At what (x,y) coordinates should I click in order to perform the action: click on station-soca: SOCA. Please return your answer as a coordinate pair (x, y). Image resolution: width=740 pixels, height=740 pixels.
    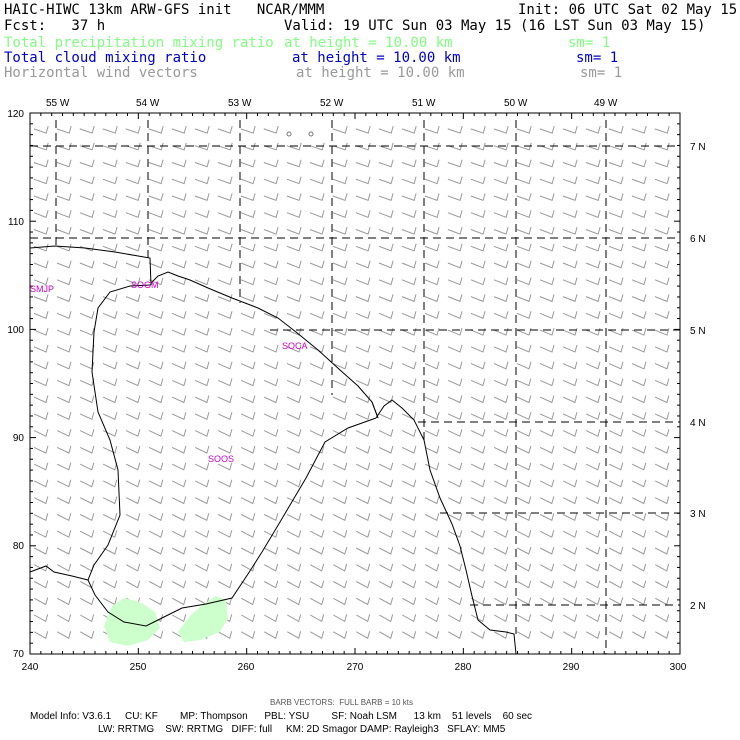
    Looking at the image, I should click on (295, 346).